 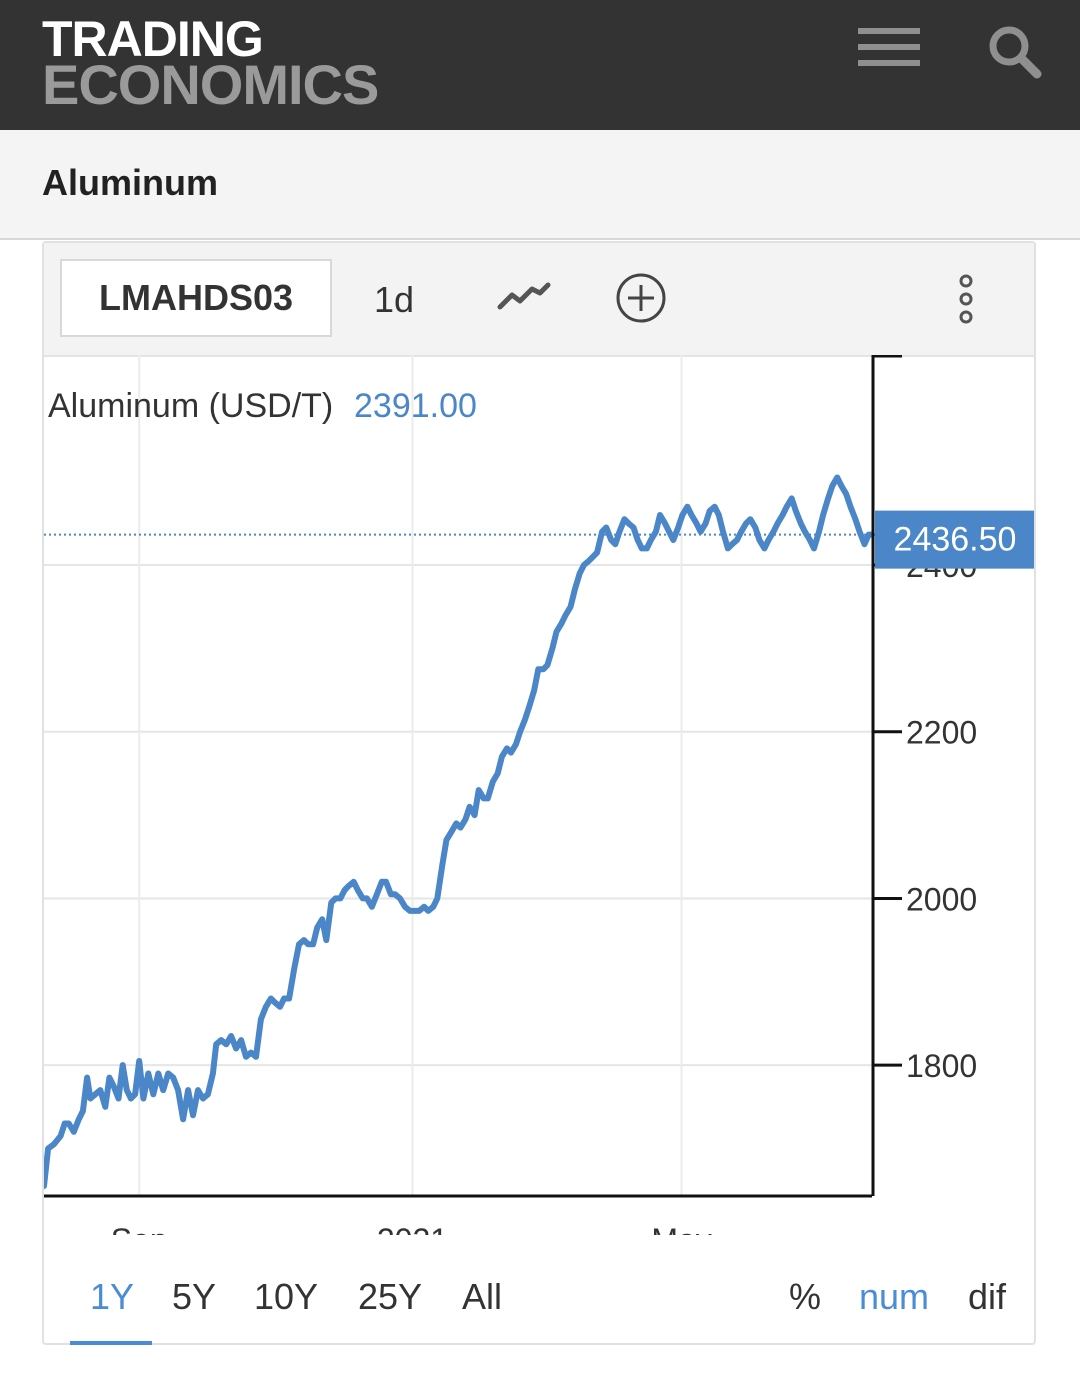 I want to click on y-tick-label: 2000, so click(x=941, y=899).